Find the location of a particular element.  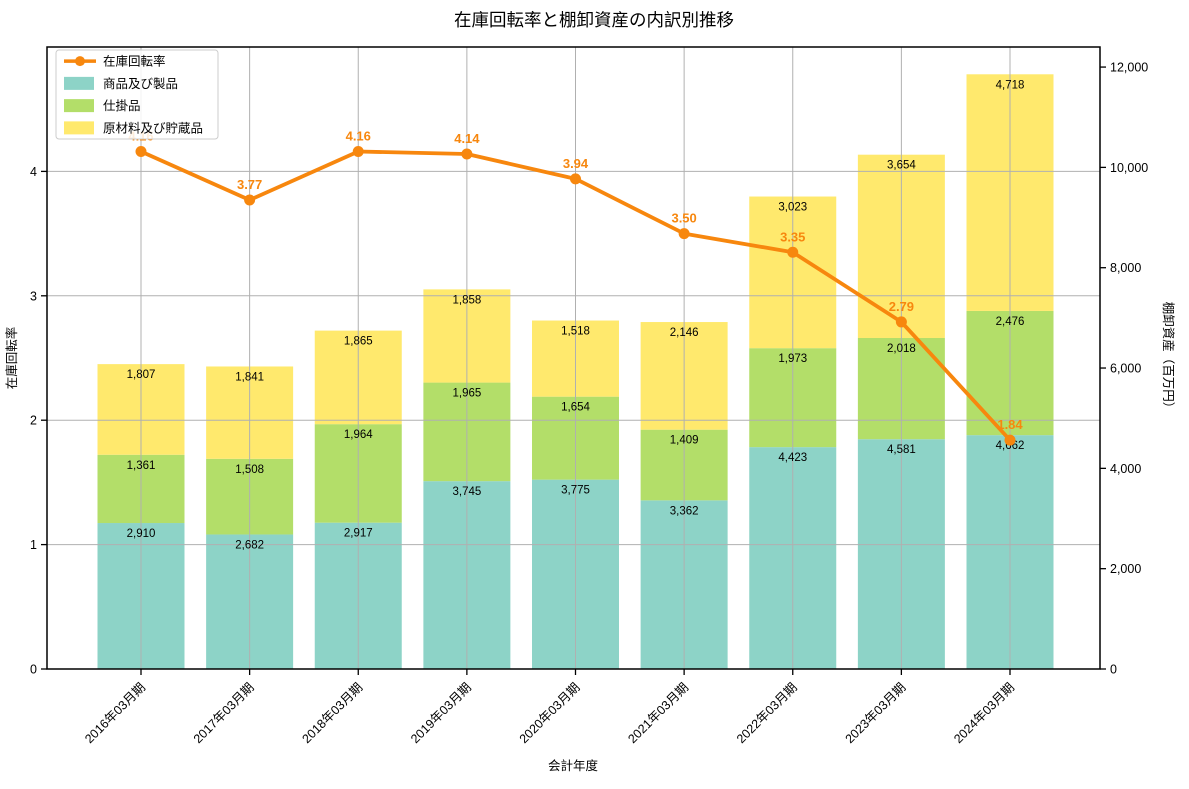

bar-value-label: 2,682 is located at coordinates (249, 545).